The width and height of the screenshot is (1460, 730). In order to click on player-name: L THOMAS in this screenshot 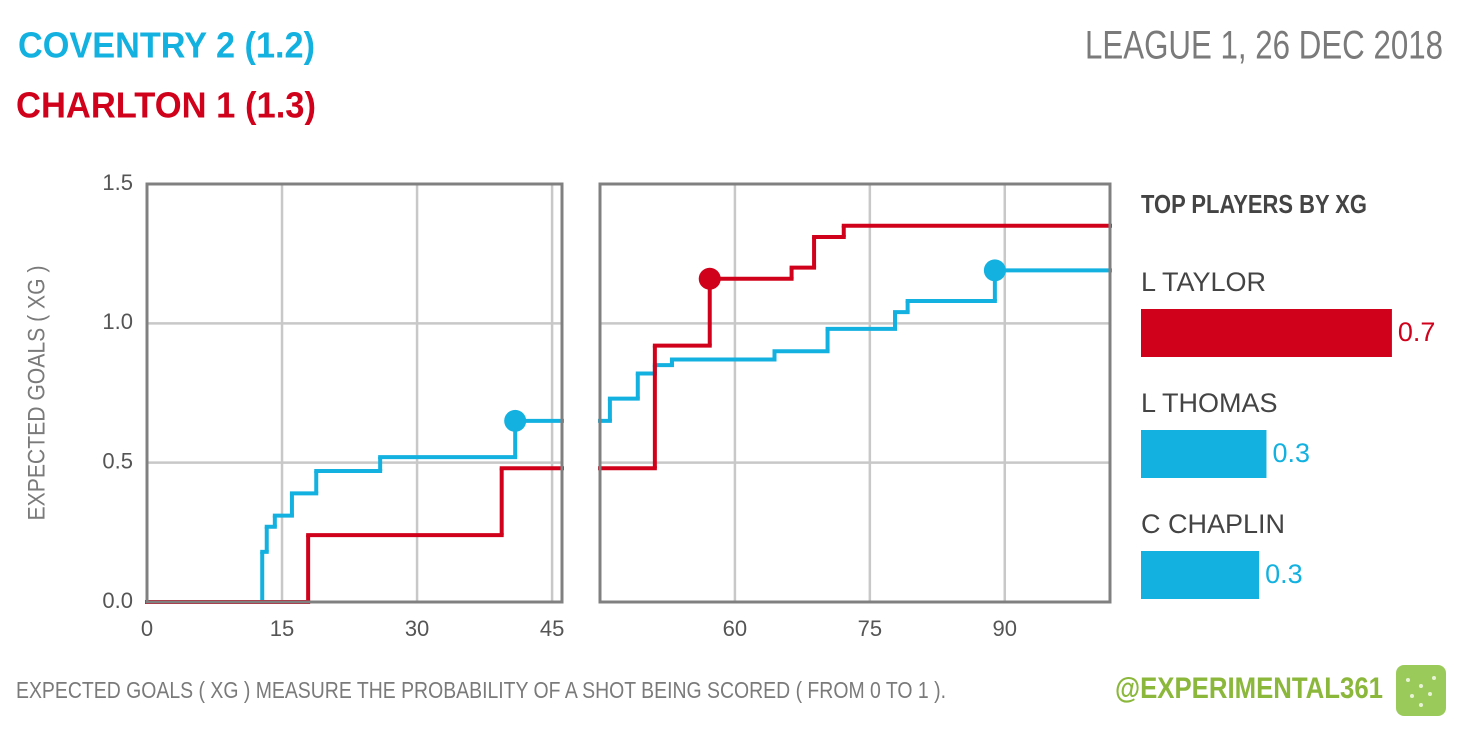, I will do `click(1209, 403)`.